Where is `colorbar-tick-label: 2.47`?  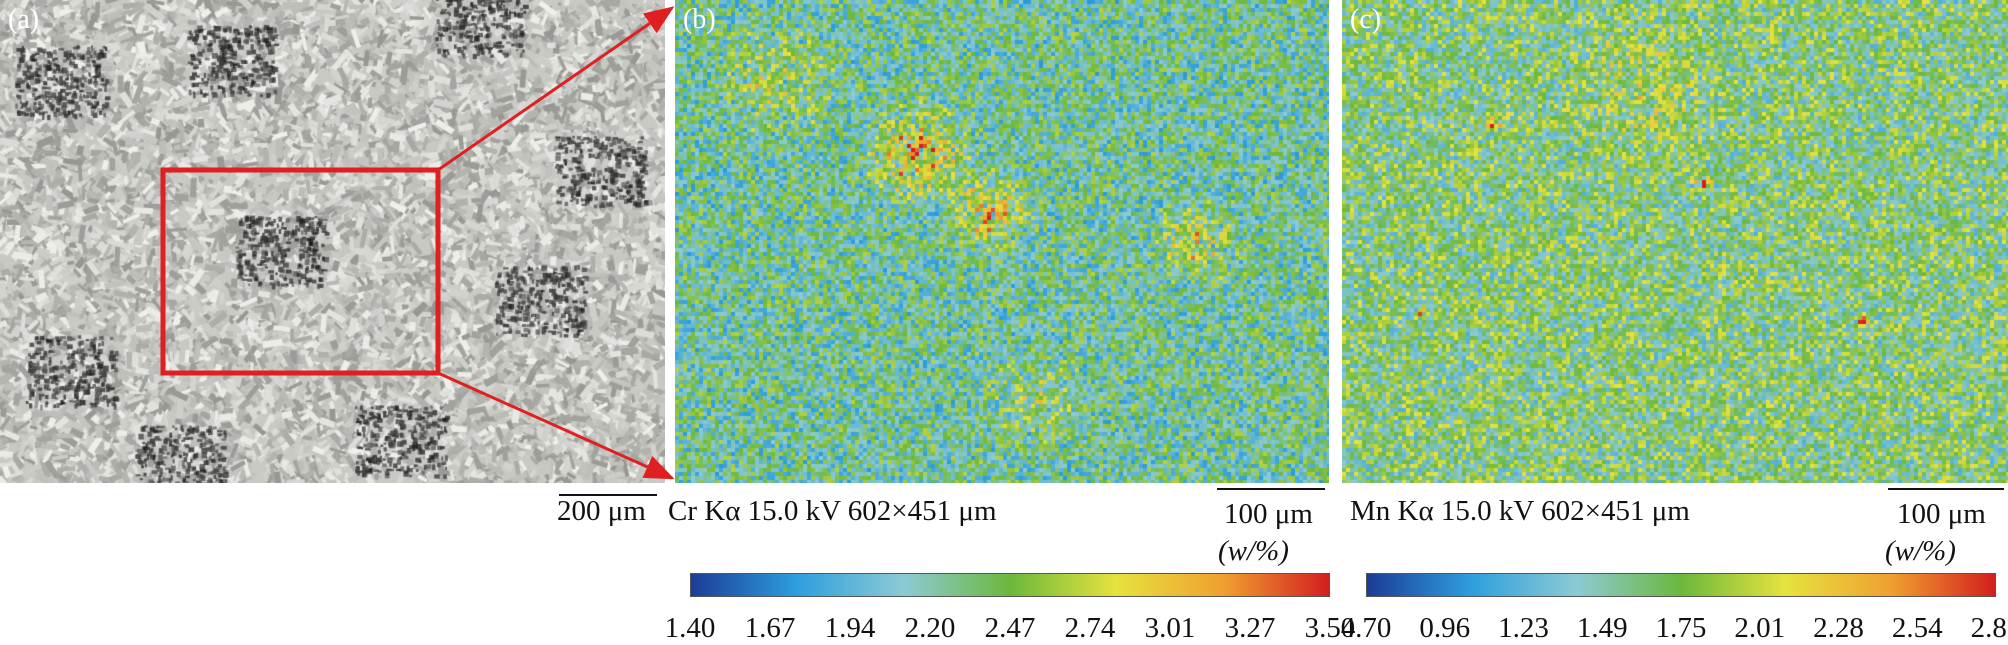
colorbar-tick-label: 2.47 is located at coordinates (1010, 628).